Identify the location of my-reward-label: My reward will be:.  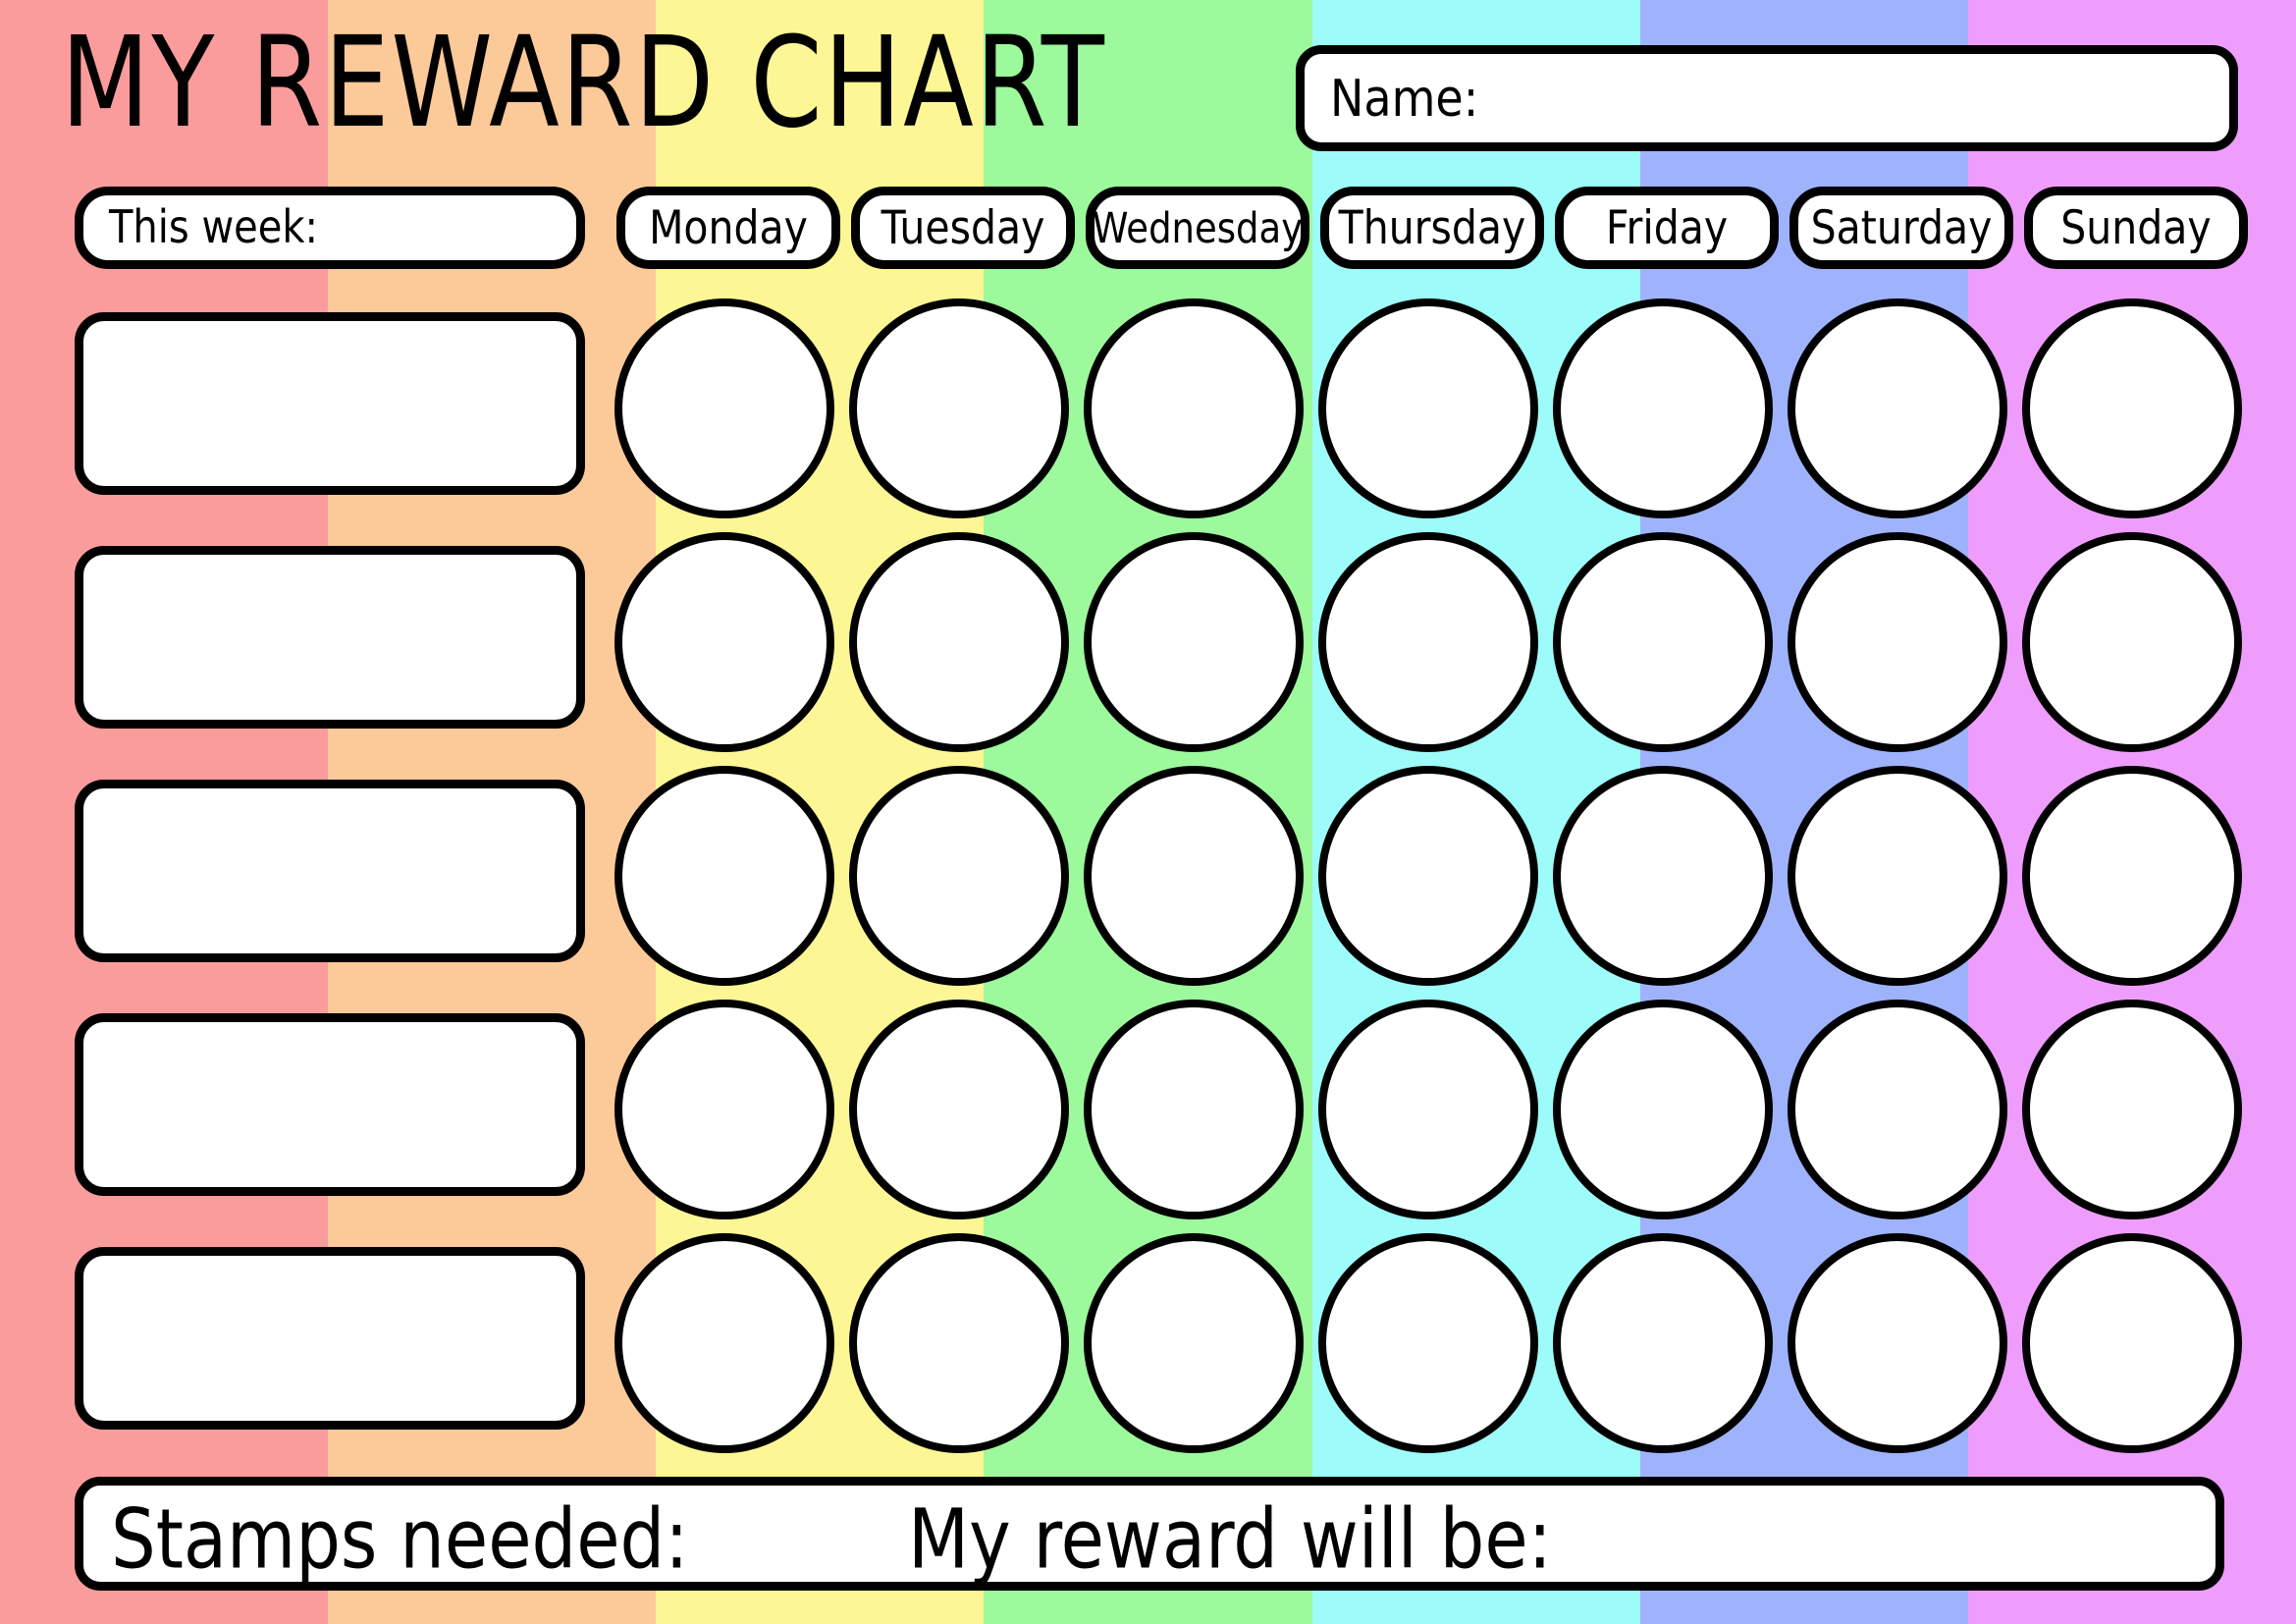
(1230, 1539).